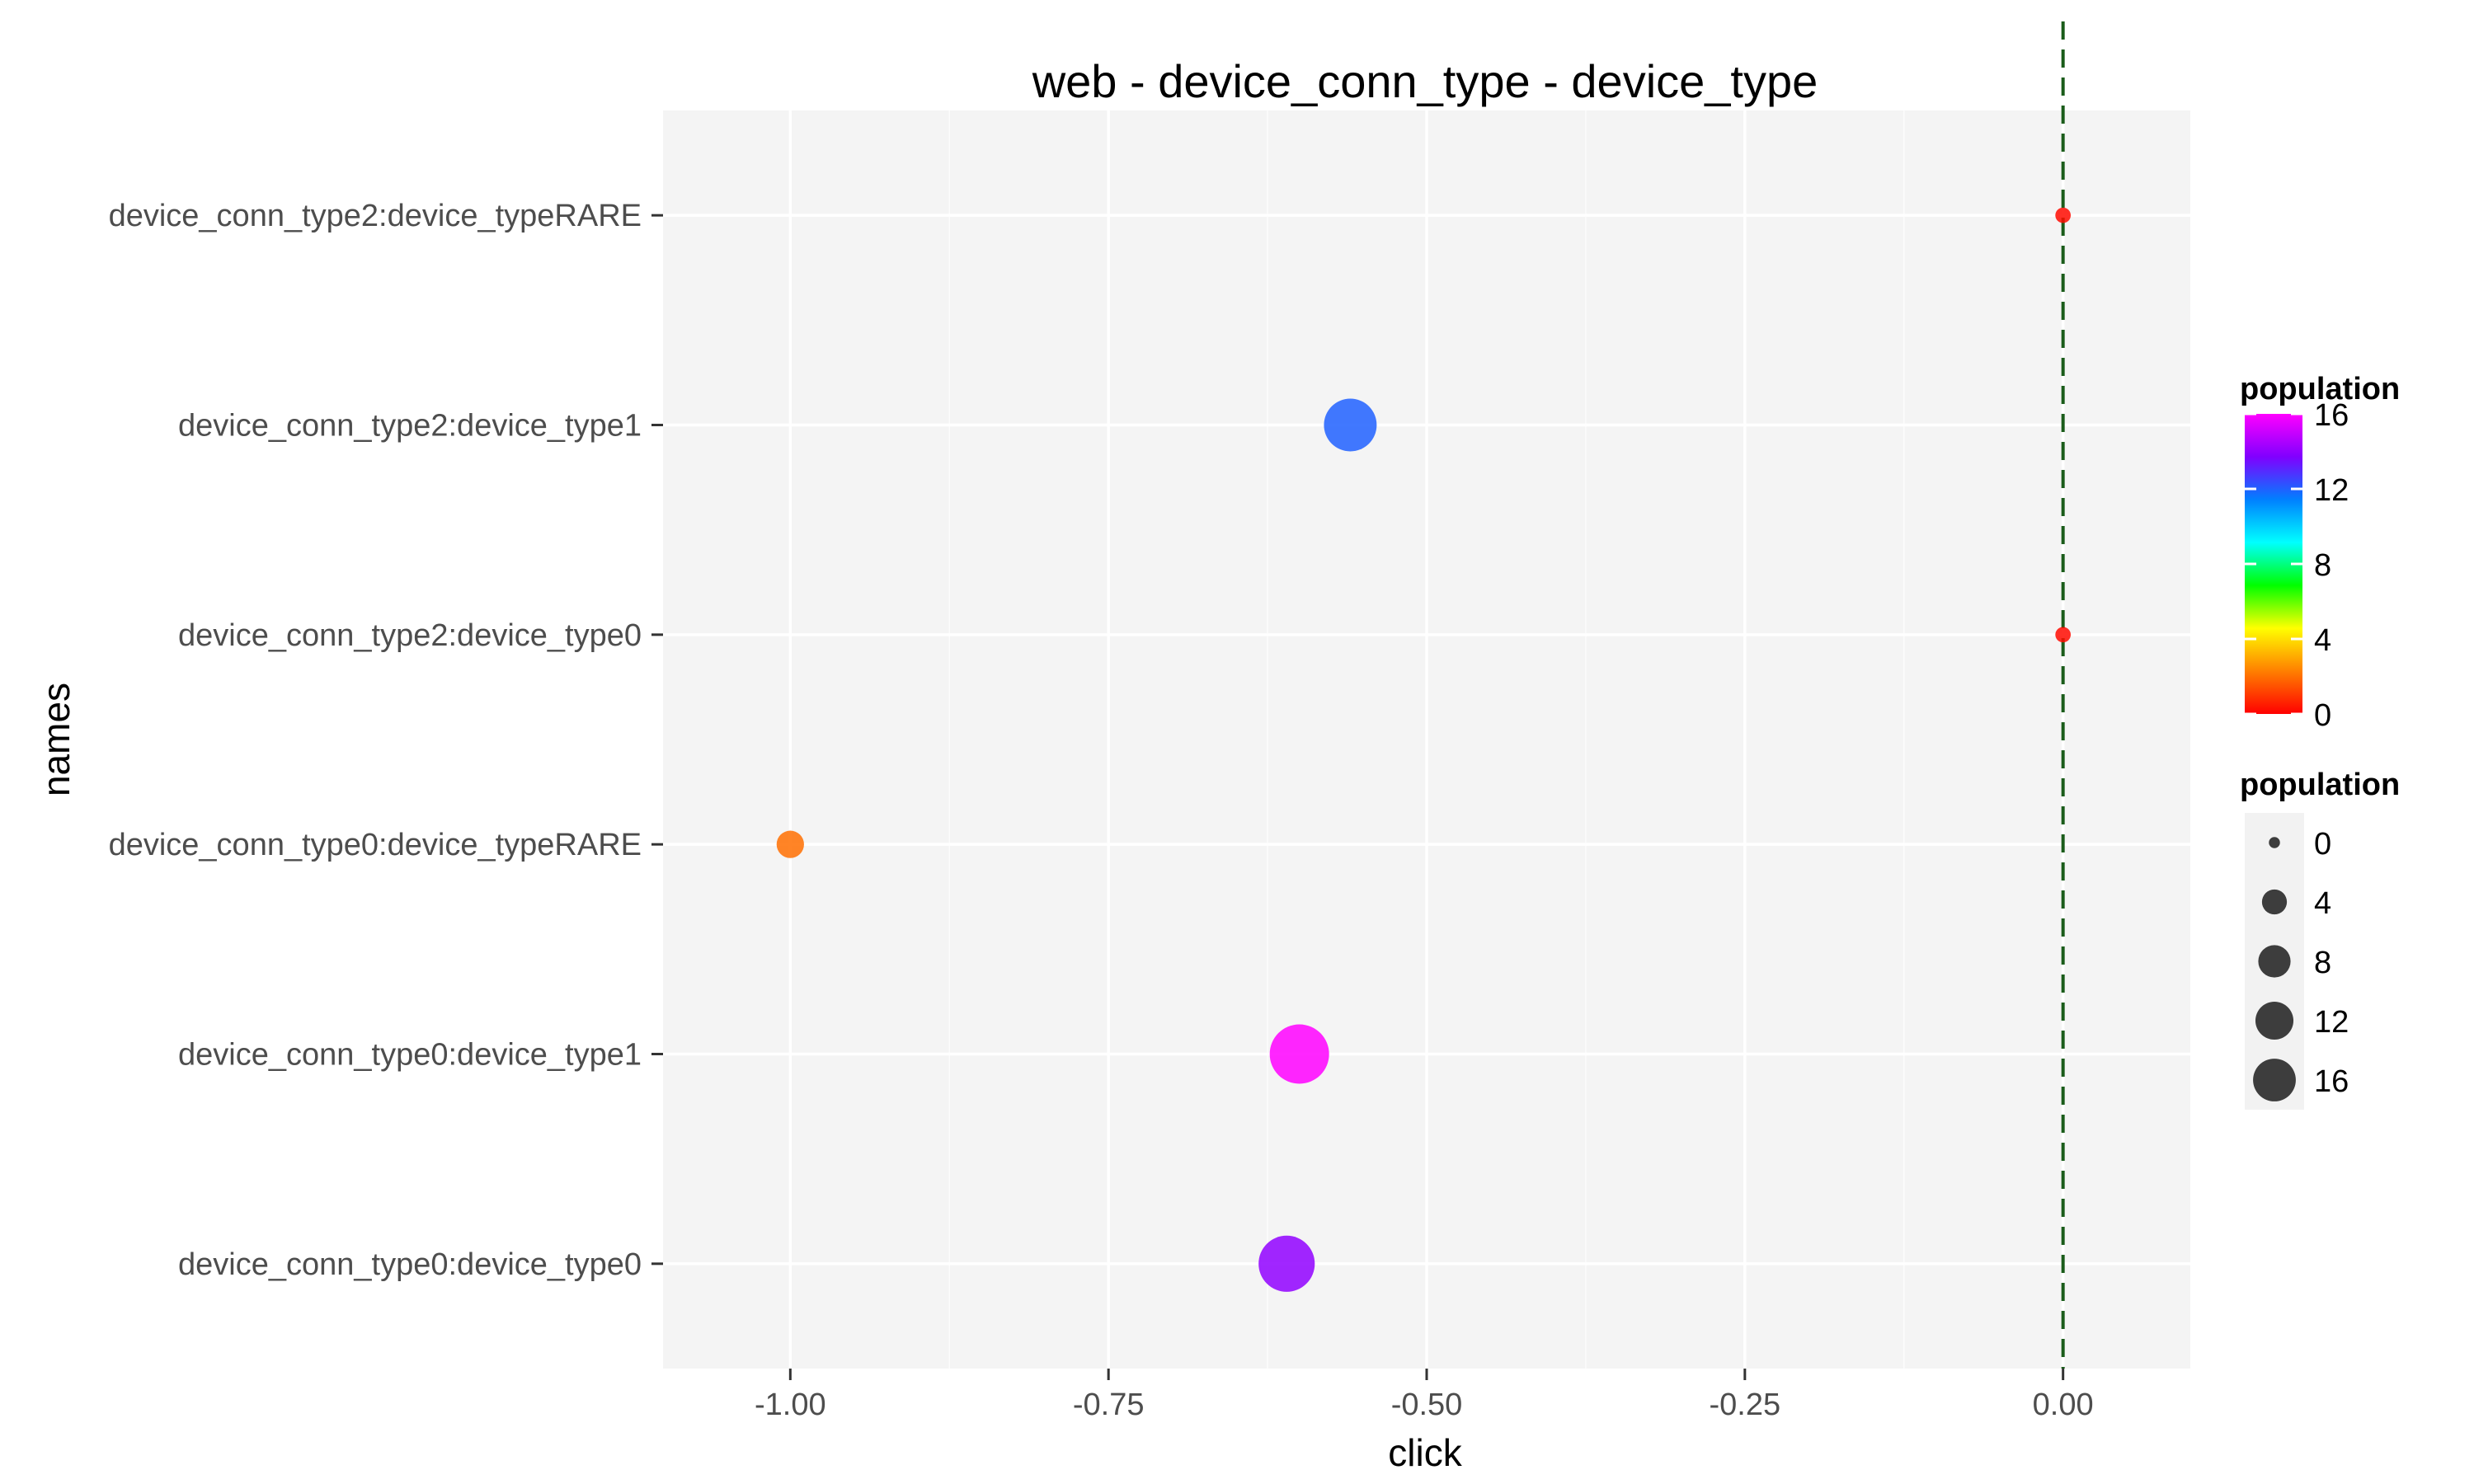 This screenshot has height=1484, width=2474. What do you see at coordinates (2322, 640) in the screenshot?
I see `color-legend-label: 4` at bounding box center [2322, 640].